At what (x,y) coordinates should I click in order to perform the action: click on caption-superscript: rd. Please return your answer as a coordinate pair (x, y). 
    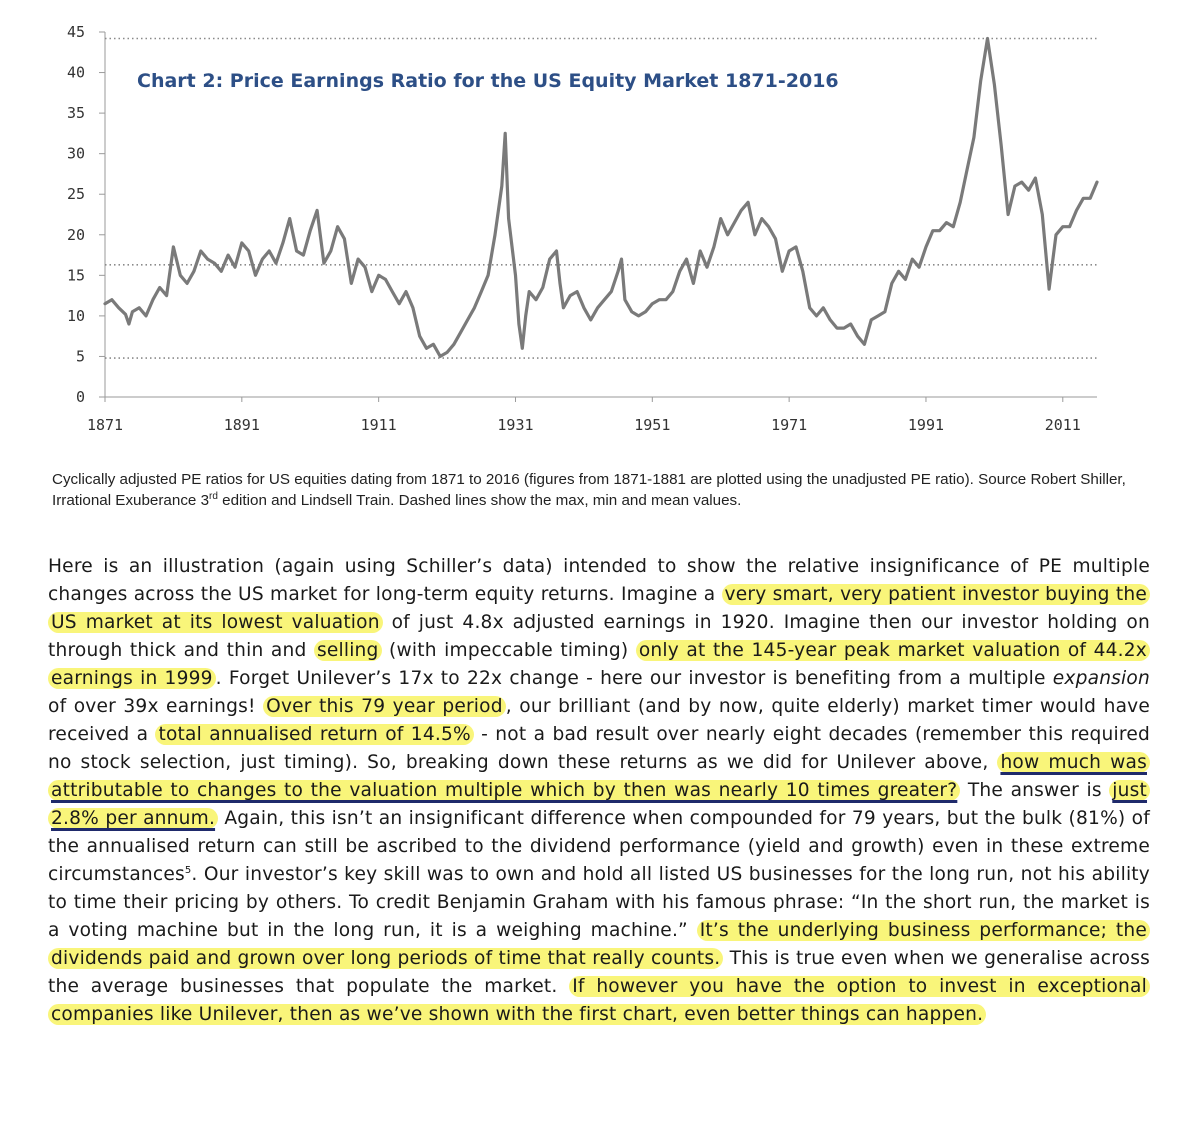
    Looking at the image, I should click on (213, 496).